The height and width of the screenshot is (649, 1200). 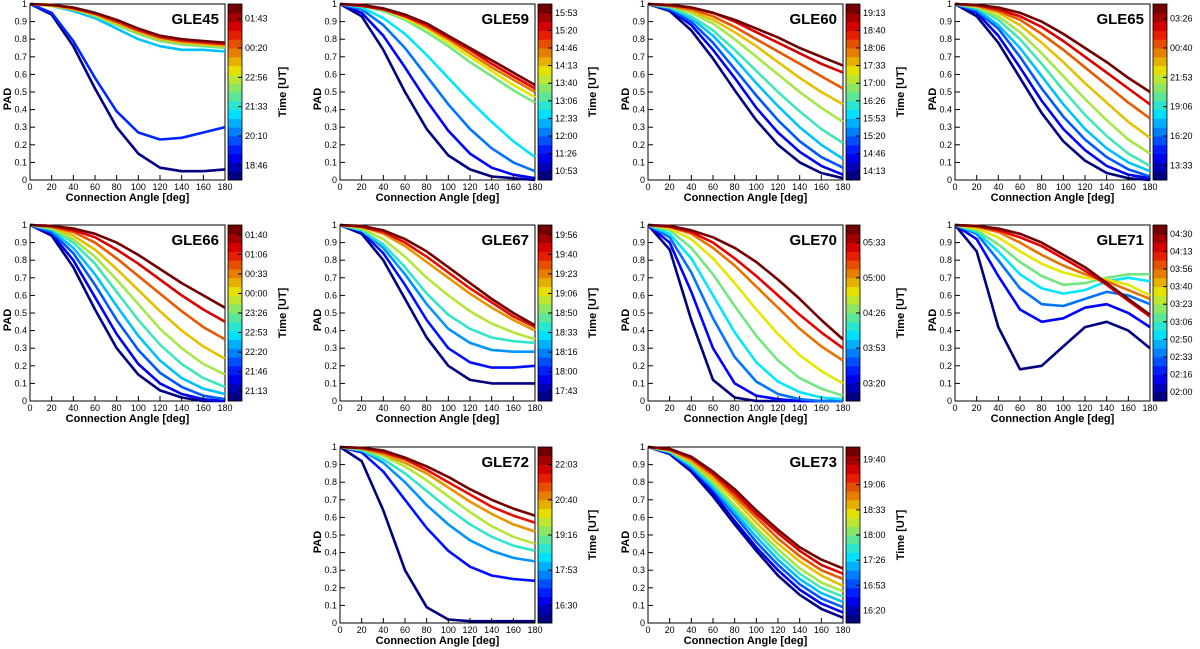 I want to click on colorbar-tick-label: 03:20, so click(x=874, y=383).